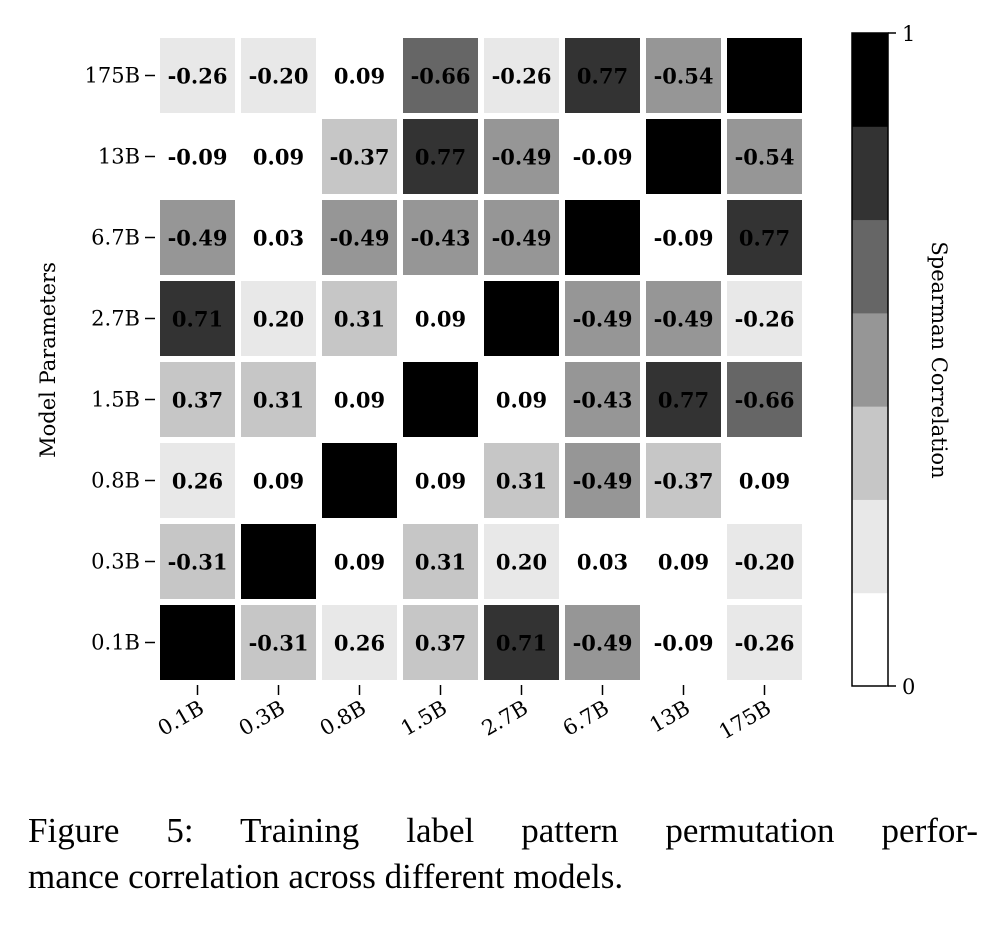  Describe the element at coordinates (115, 238) in the screenshot. I see `y-tick-label: 6.7B` at that location.